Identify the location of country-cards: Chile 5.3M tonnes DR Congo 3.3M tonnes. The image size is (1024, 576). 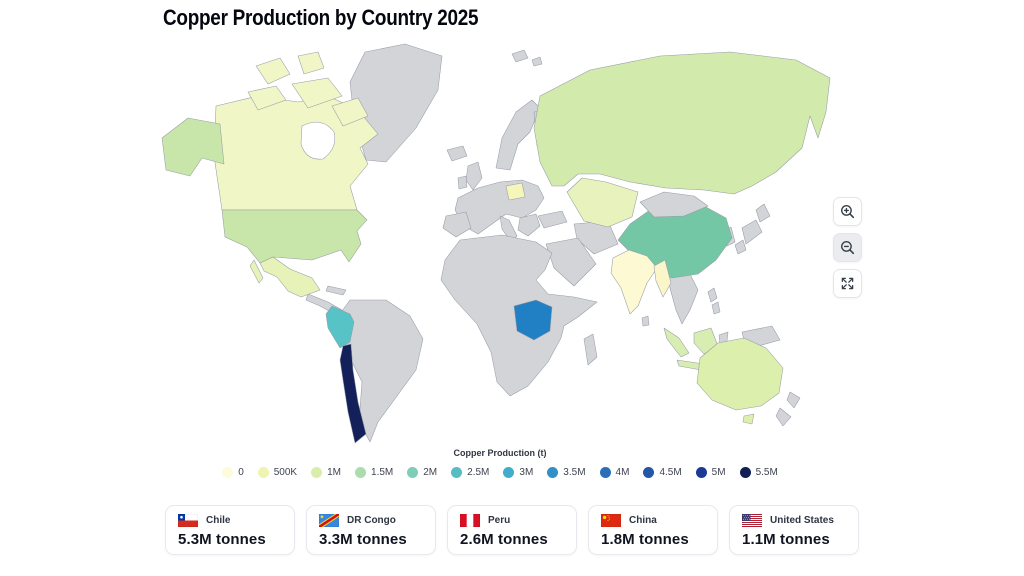
(512, 530).